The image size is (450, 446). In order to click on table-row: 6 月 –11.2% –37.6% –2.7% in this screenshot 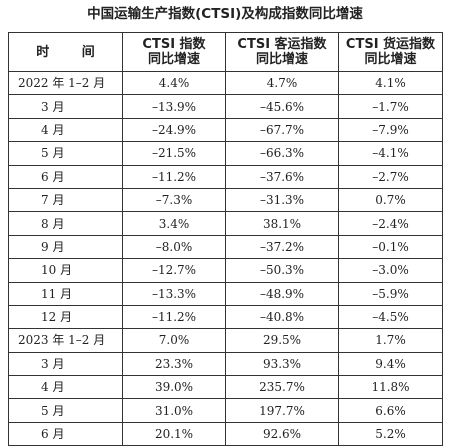, I will do `click(225, 176)`.